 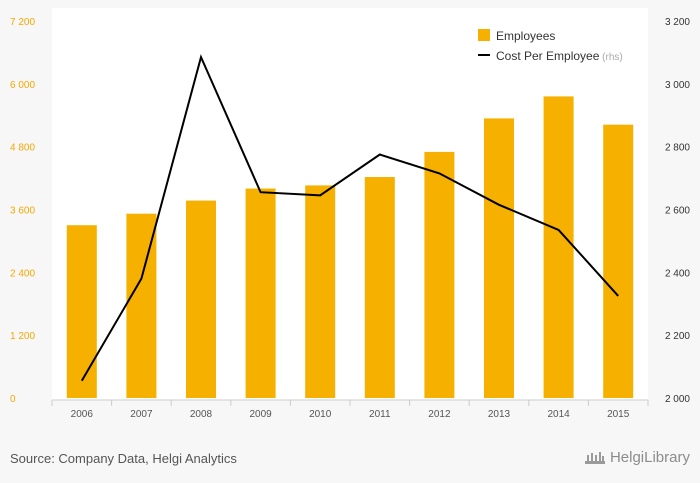 What do you see at coordinates (677, 273) in the screenshot?
I see `right-tick-label: 2 400` at bounding box center [677, 273].